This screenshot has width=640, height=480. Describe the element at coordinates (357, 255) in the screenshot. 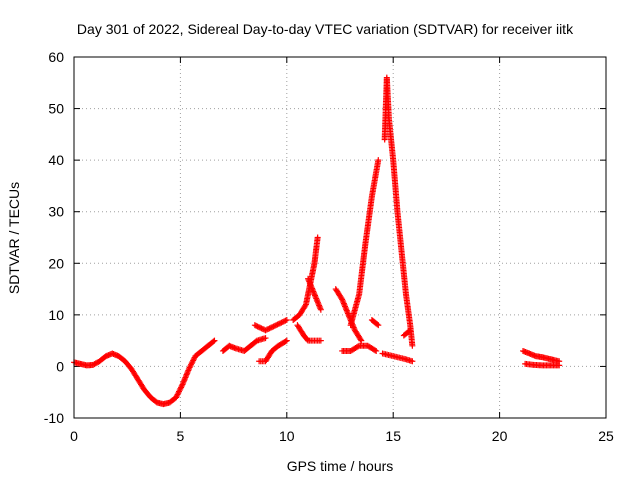

I see `series-tracks-12-14.5h` at that location.